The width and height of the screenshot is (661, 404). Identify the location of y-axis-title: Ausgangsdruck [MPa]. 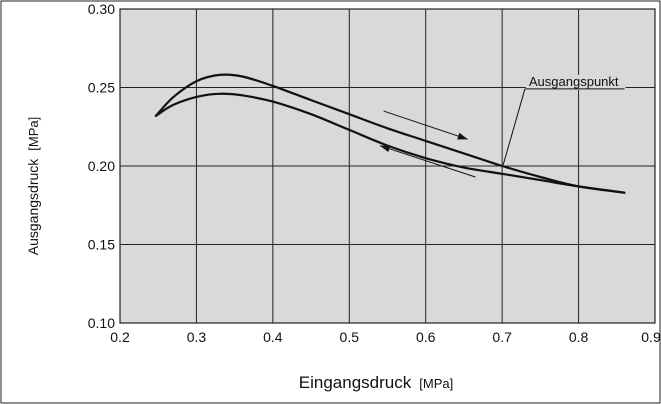
(33, 186).